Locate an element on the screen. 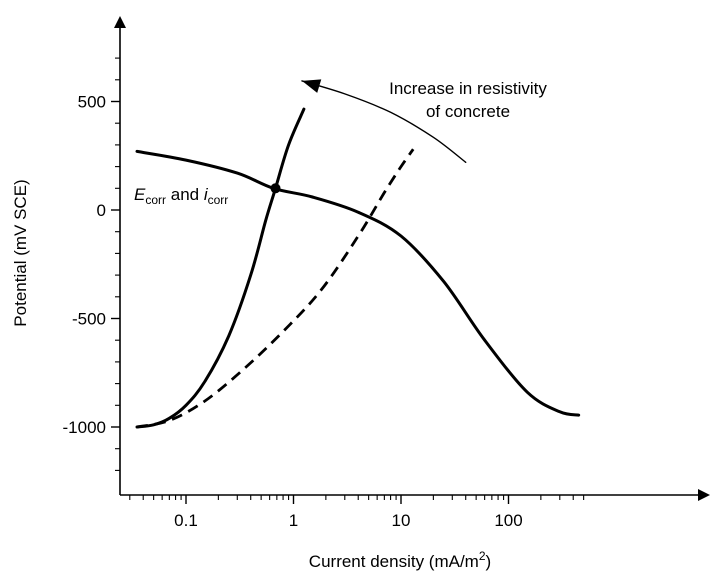  y-tick-label: 0 is located at coordinates (101, 210).